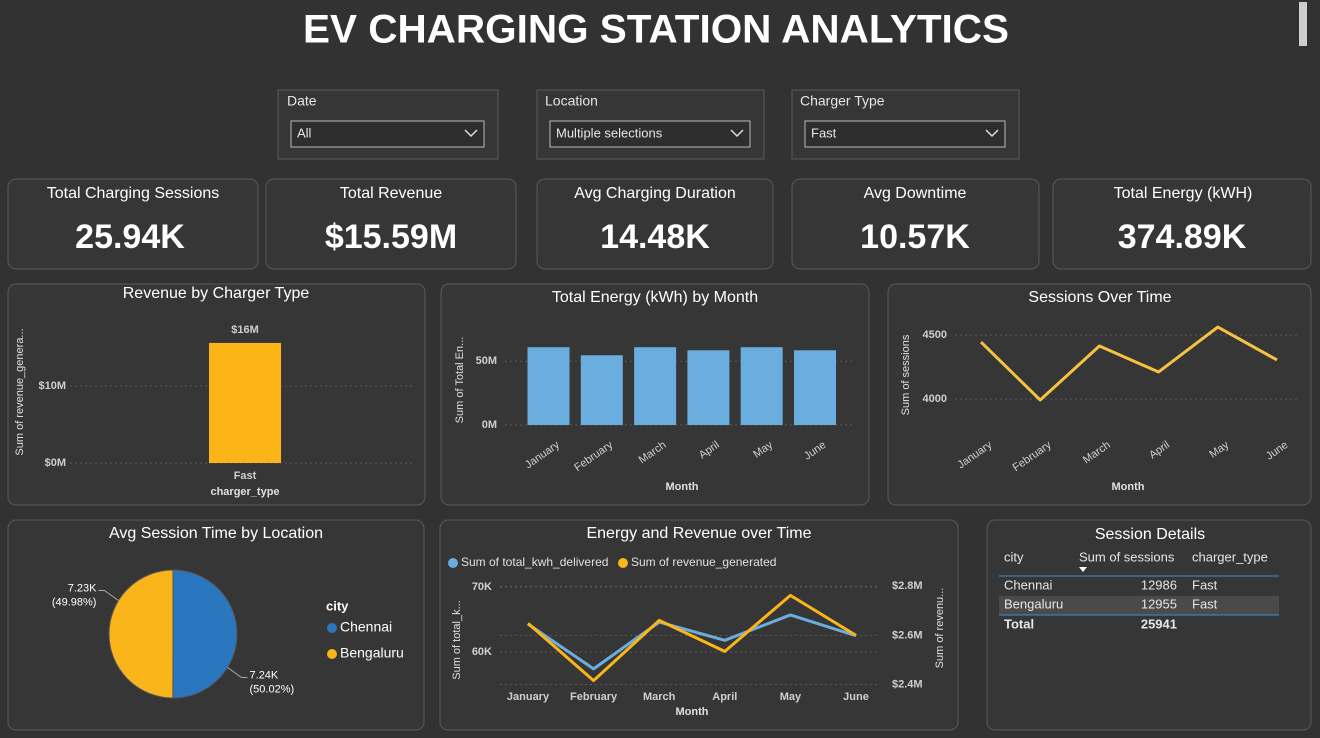  Describe the element at coordinates (856, 697) in the screenshot. I see `x-tick-label: June` at that location.